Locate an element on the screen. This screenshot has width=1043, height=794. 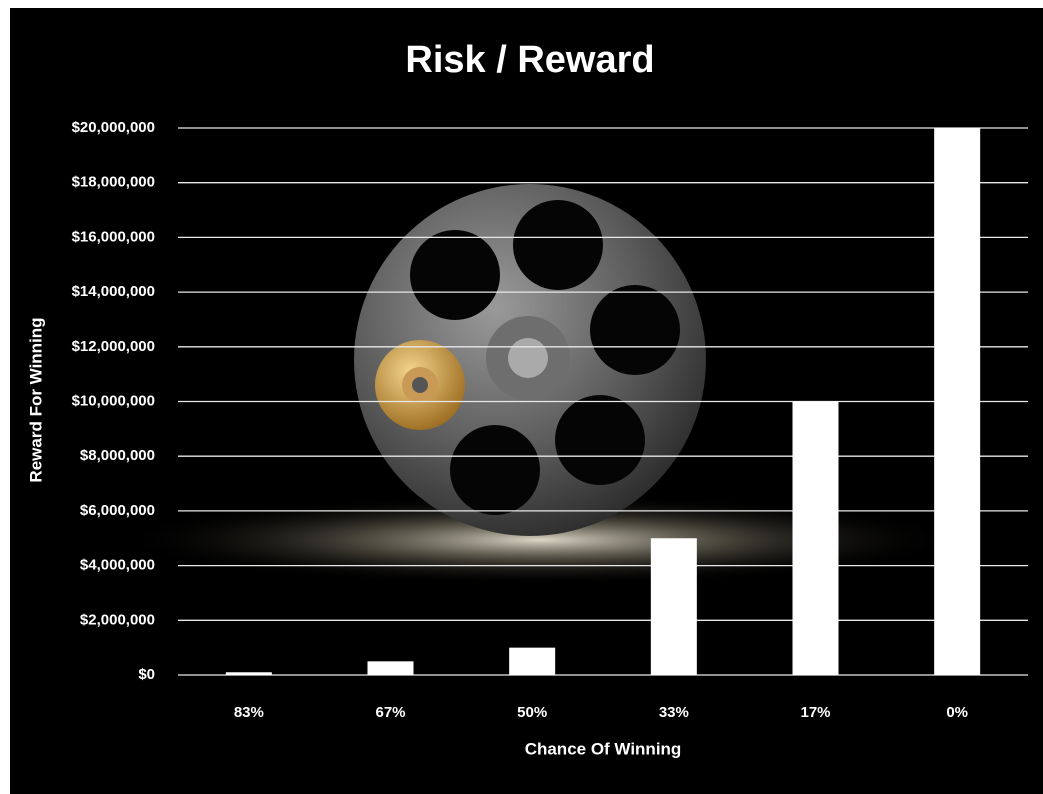
y-tick-label: $6,000,000 is located at coordinates (117, 510).